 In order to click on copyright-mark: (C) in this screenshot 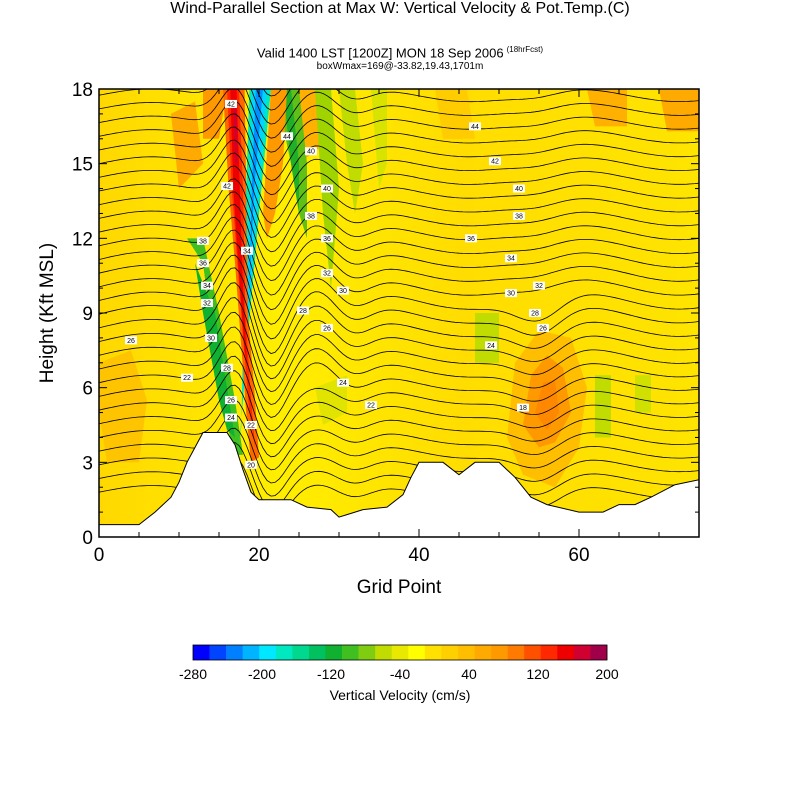, I will do `click(618, 8)`.